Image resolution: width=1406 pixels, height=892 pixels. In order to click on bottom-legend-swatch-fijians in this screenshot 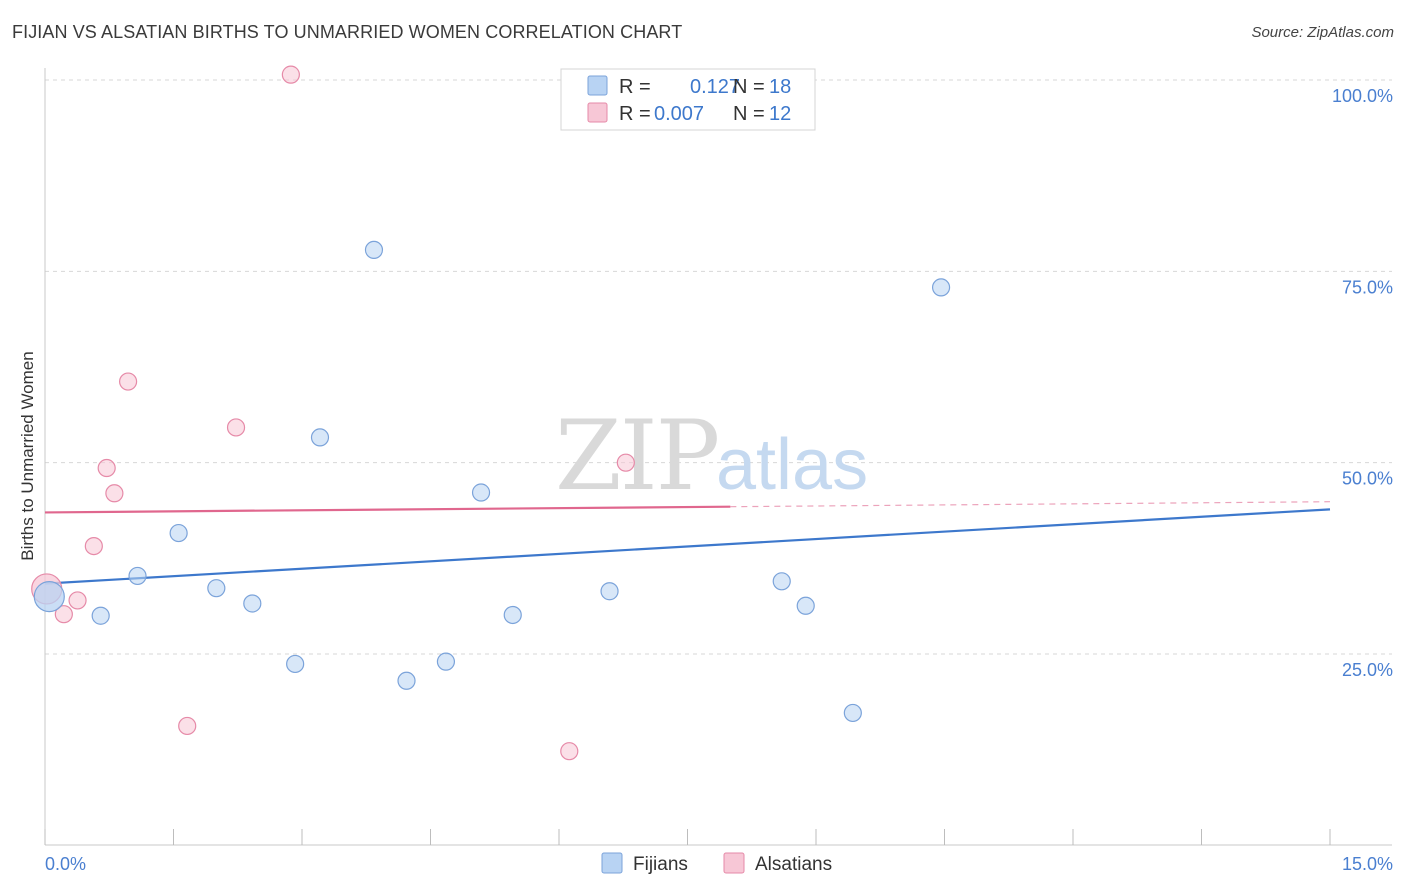, I will do `click(612, 863)`.